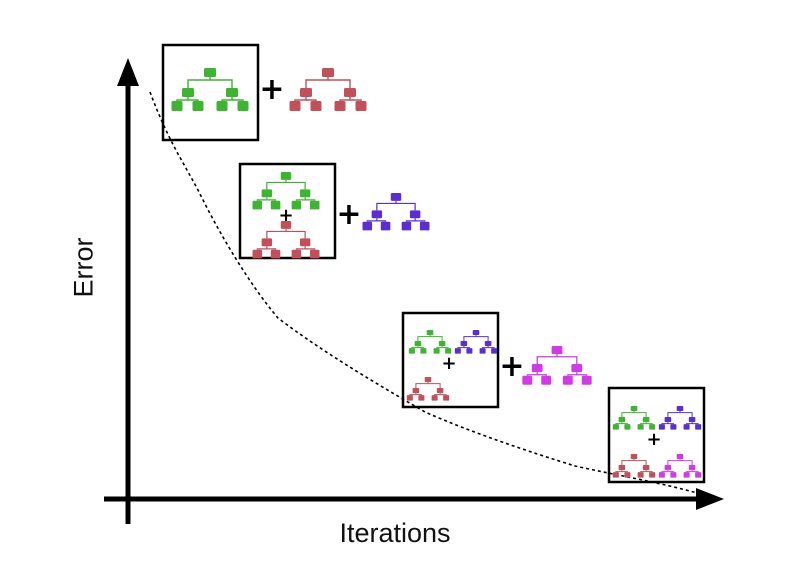  Describe the element at coordinates (348, 214) in the screenshot. I see `stage-2-plus-sign: +` at that location.